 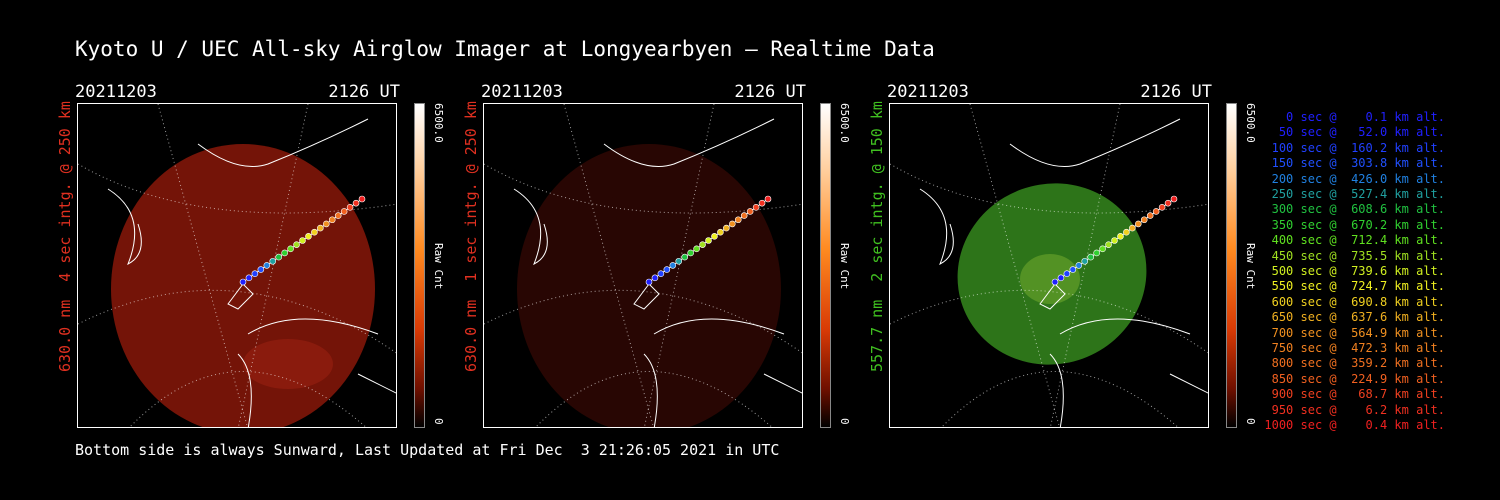 I want to click on legend-item: 100 sec @ 160.2 km alt., so click(x=1354, y=147).